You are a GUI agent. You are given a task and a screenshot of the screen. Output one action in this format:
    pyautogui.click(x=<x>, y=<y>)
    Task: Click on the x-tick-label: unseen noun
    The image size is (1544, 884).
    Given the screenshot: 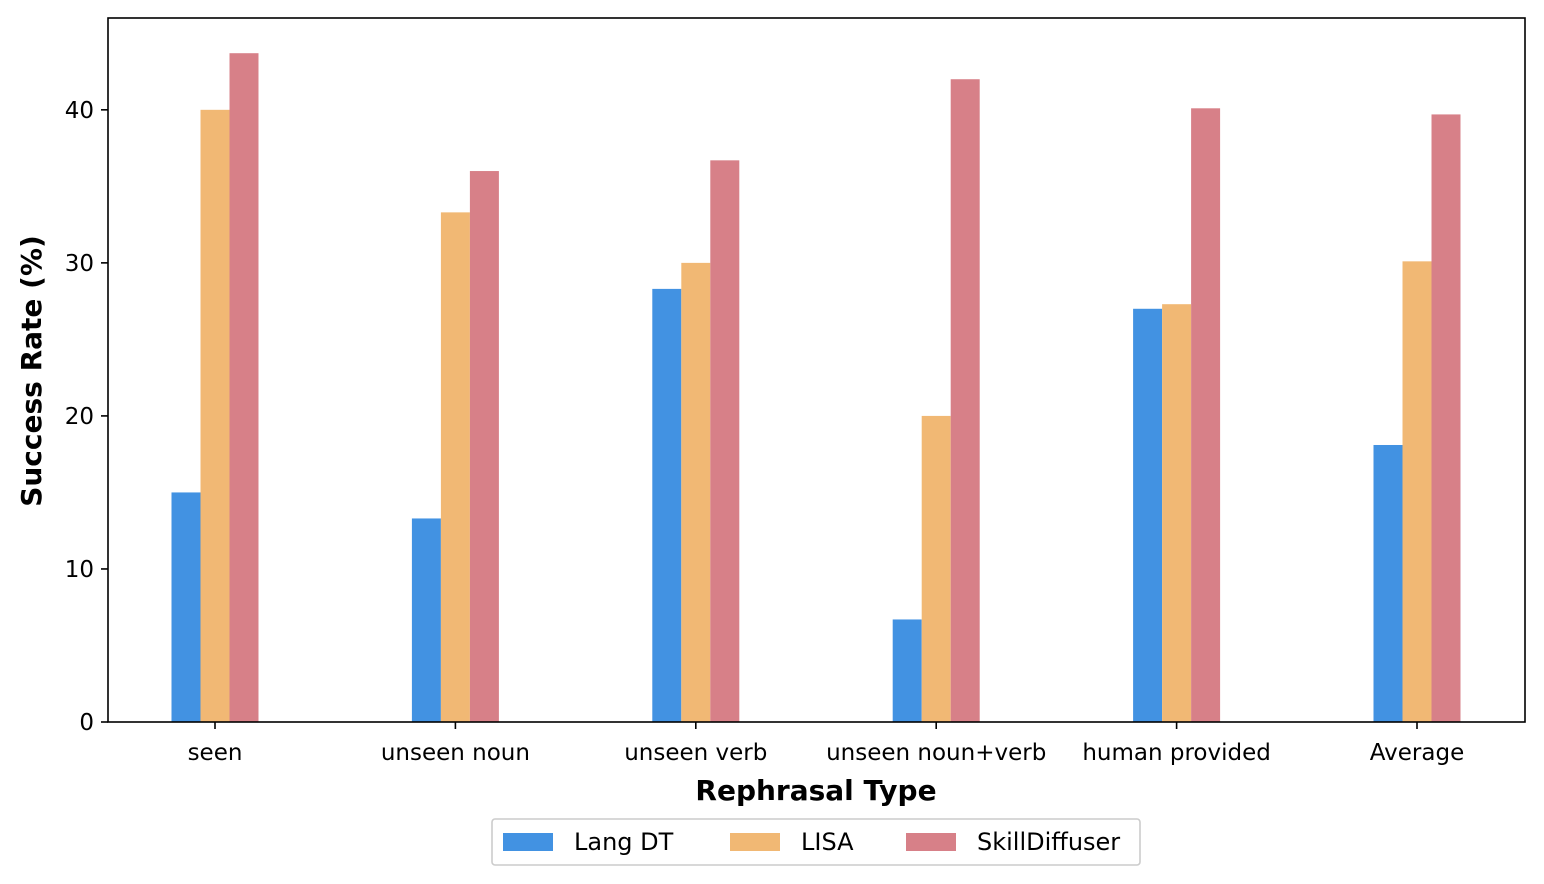 What is the action you would take?
    pyautogui.click(x=455, y=753)
    